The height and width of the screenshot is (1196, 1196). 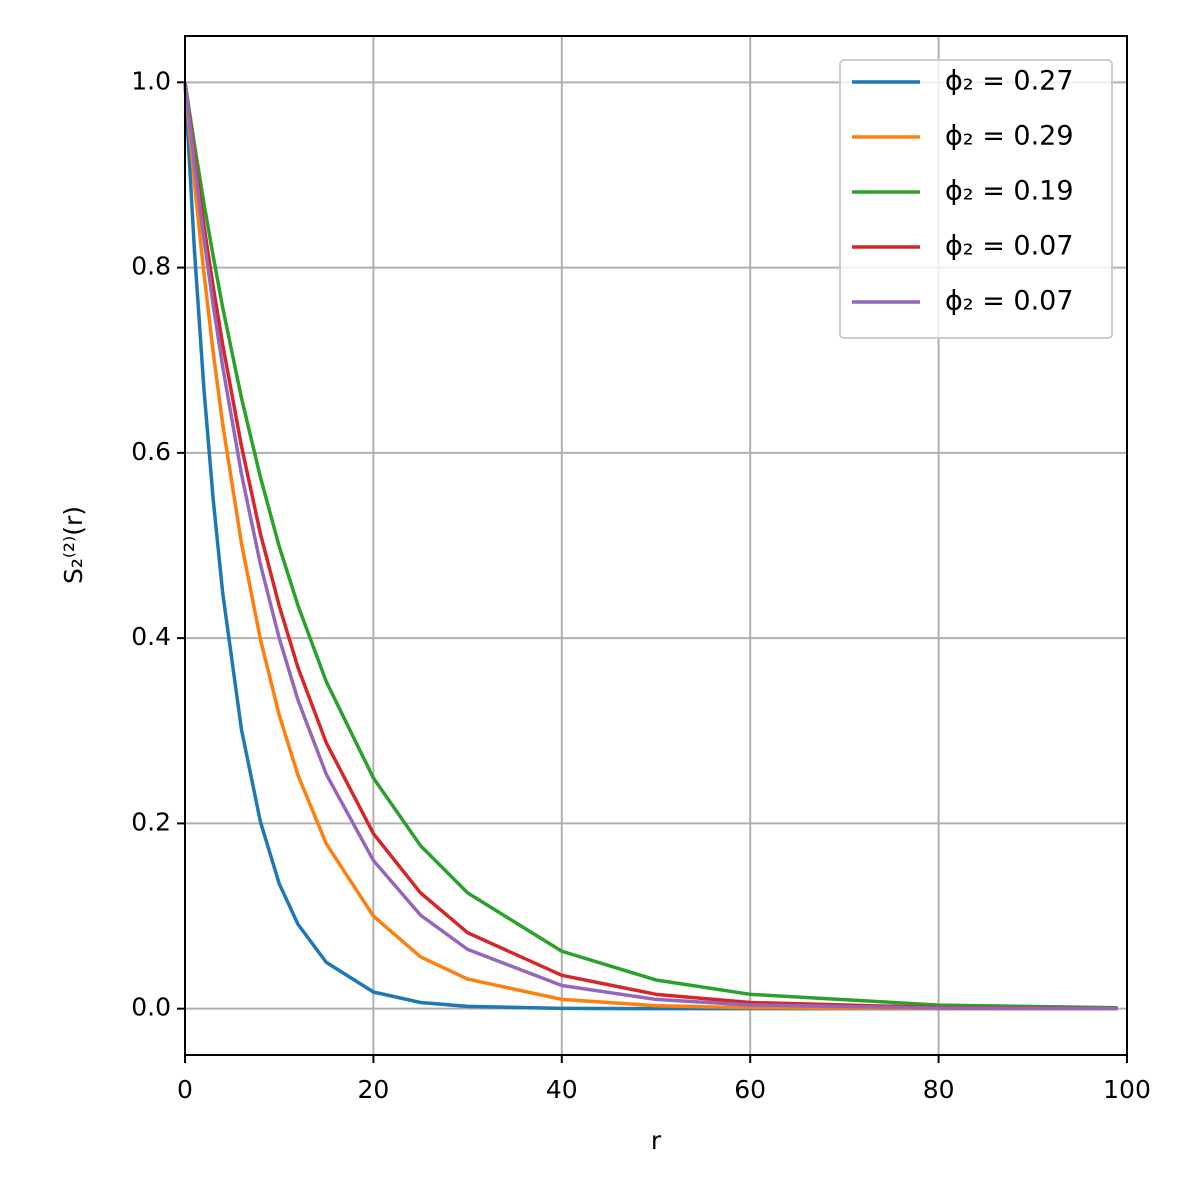 What do you see at coordinates (939, 1089) in the screenshot?
I see `x-tick-label: 80` at bounding box center [939, 1089].